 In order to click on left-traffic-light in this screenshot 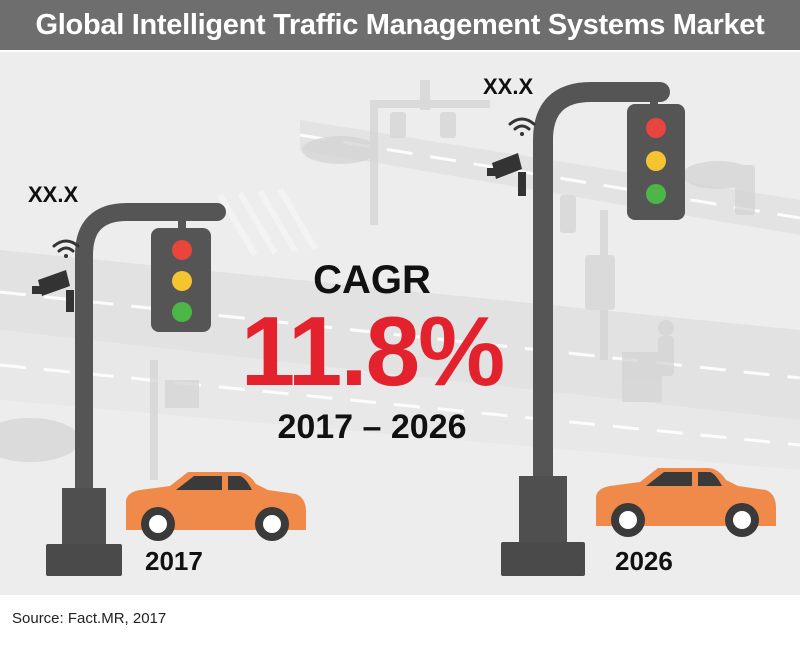, I will do `click(136, 389)`.